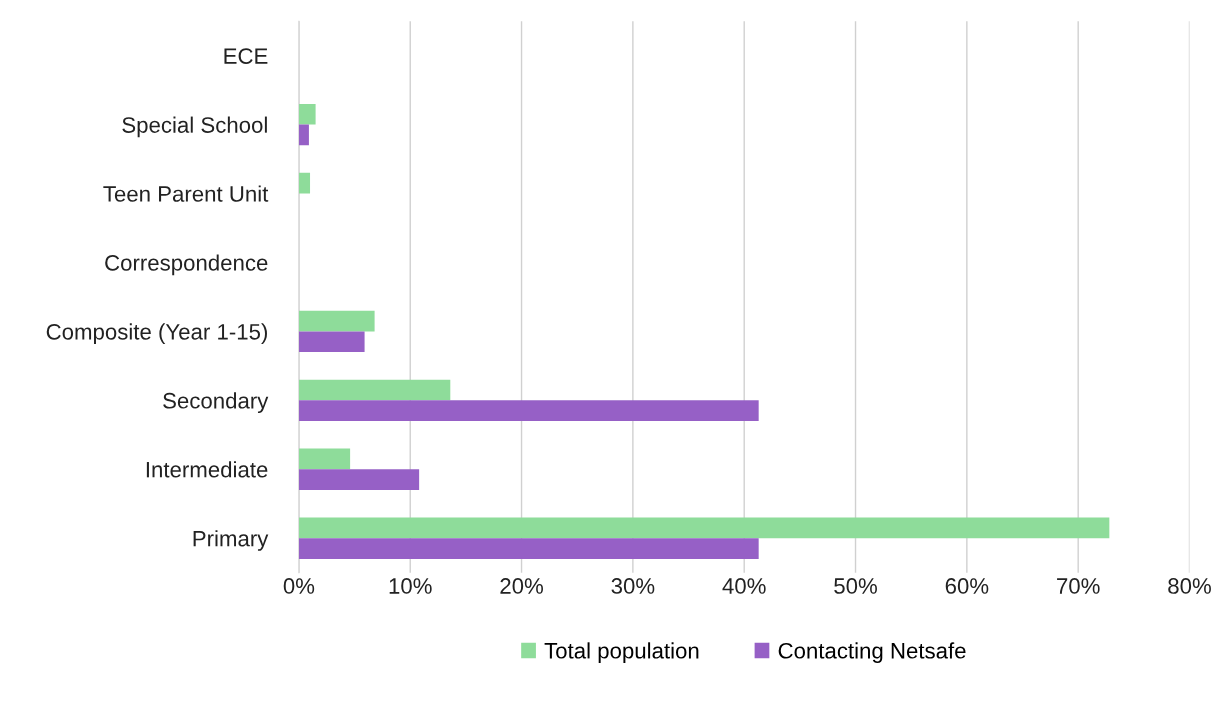 Image resolution: width=1220 pixels, height=707 pixels. Describe the element at coordinates (633, 586) in the screenshot. I see `x-tick-label: 30%` at that location.